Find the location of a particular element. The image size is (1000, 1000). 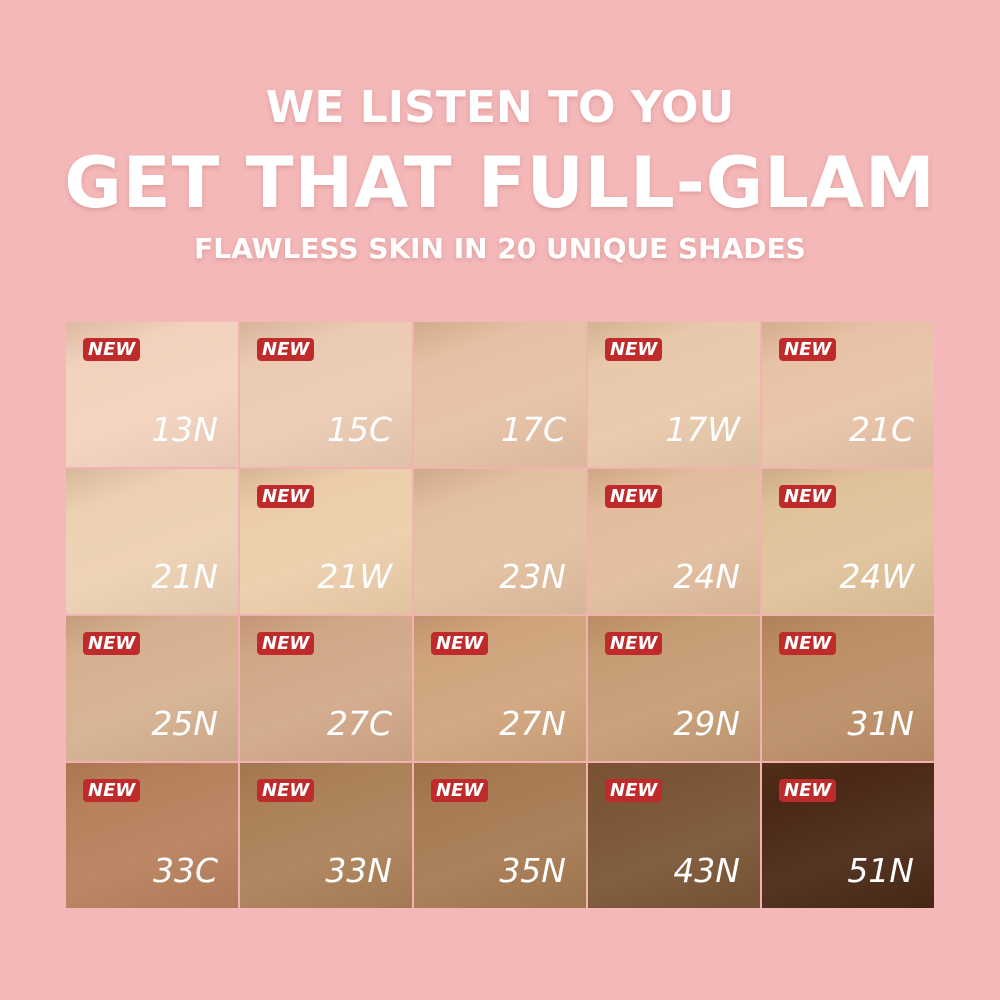

shade-swatch: NEW 15C is located at coordinates (326, 394).